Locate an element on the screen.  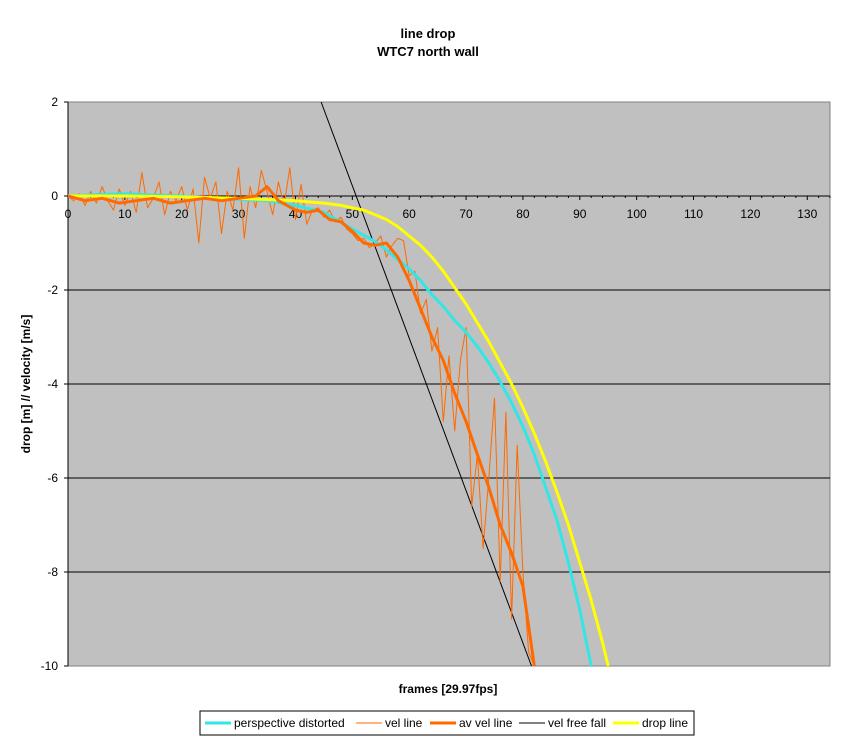
y-axis: 2 0 -2 -4 -6 -8 -10 is located at coordinates (55, 384).